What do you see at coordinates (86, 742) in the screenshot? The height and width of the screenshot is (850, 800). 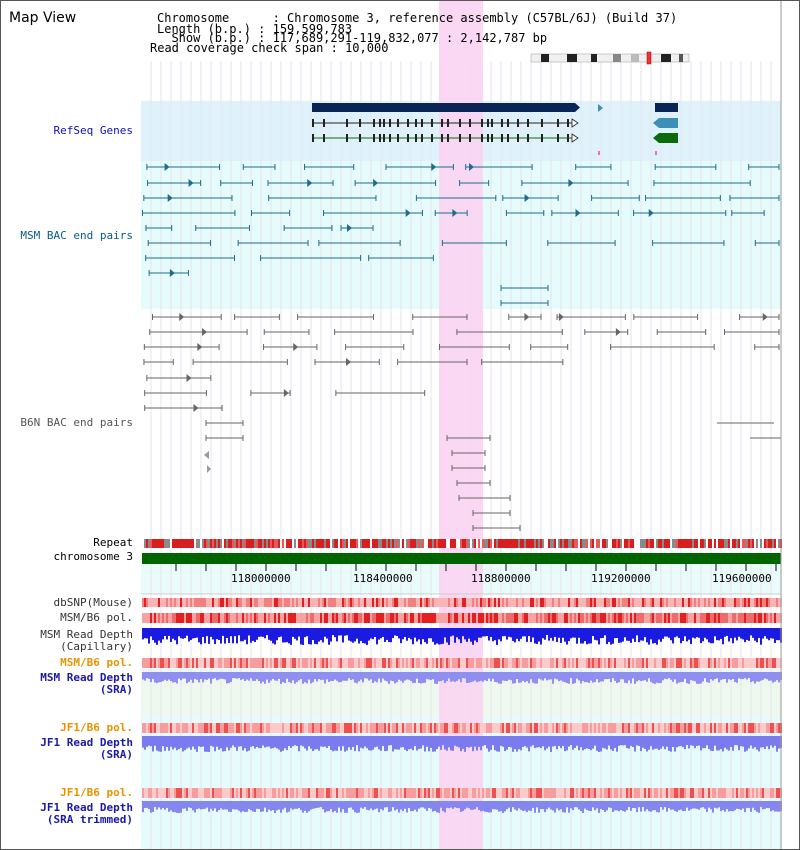 I see `track-label-jf1-depth-1: JF1 Read Depth` at bounding box center [86, 742].